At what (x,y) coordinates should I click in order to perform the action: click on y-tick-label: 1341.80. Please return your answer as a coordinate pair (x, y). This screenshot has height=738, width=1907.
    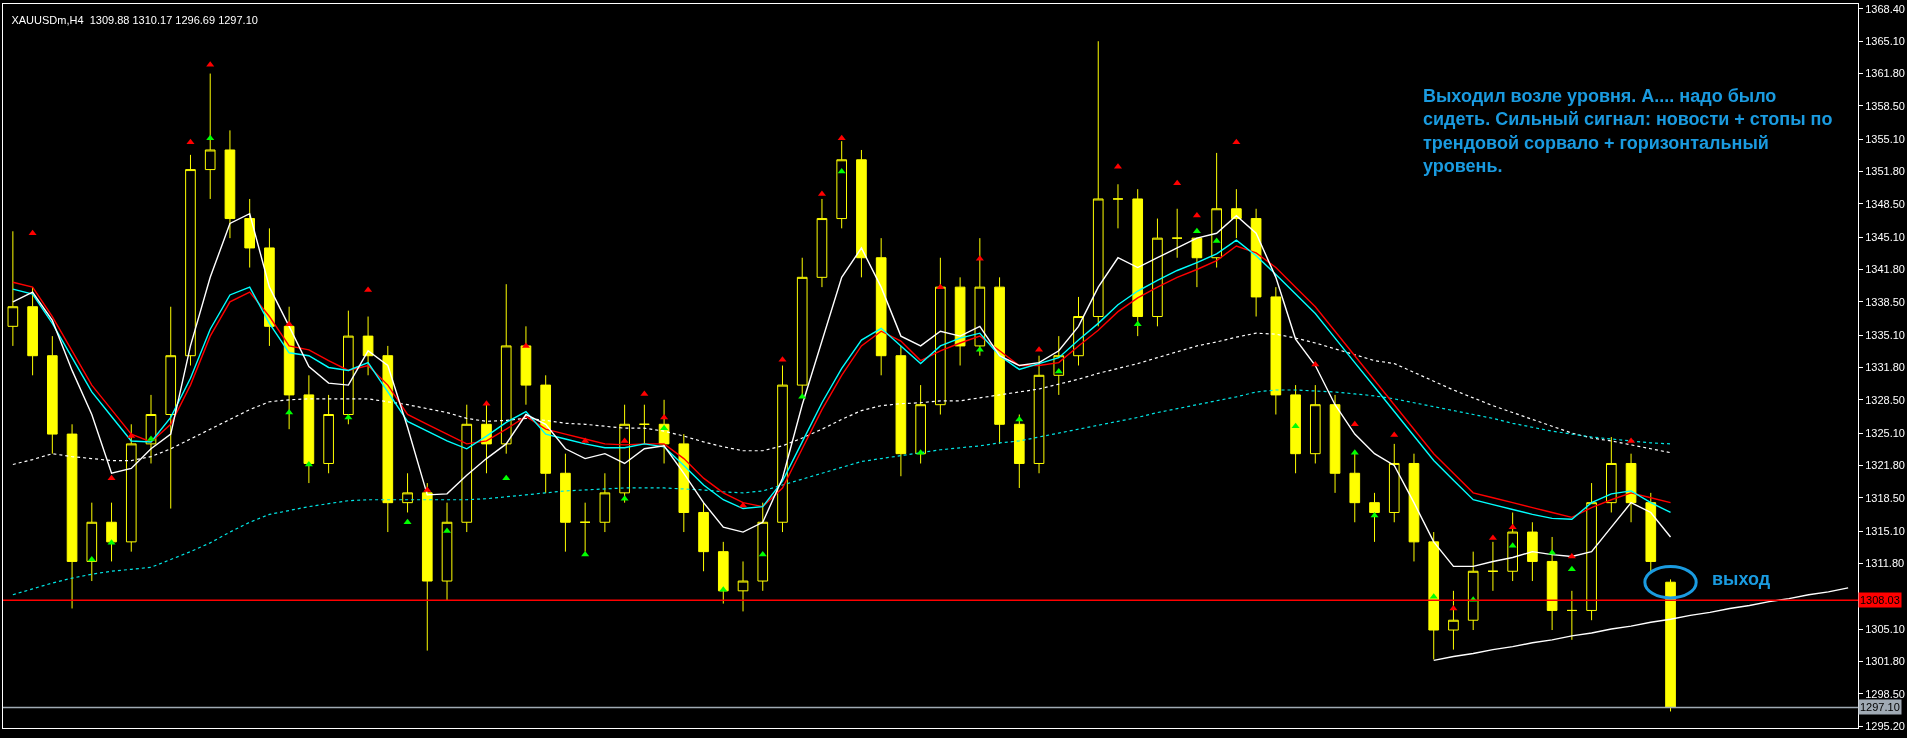
    Looking at the image, I should click on (1885, 269).